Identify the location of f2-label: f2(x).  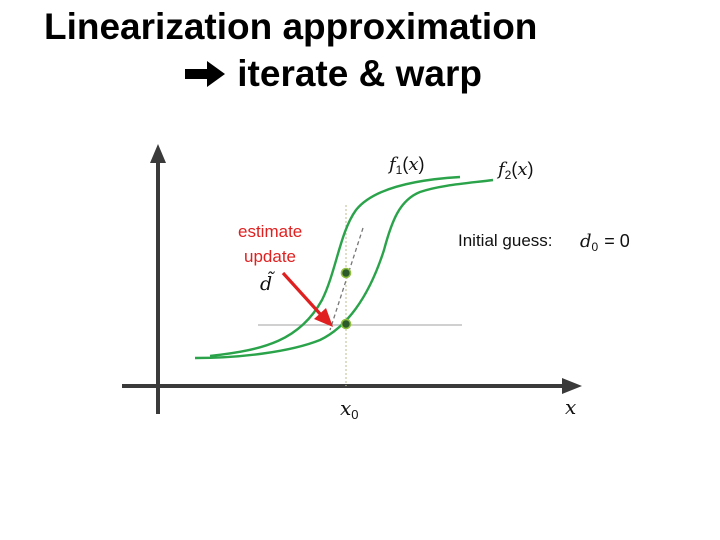
(515, 170).